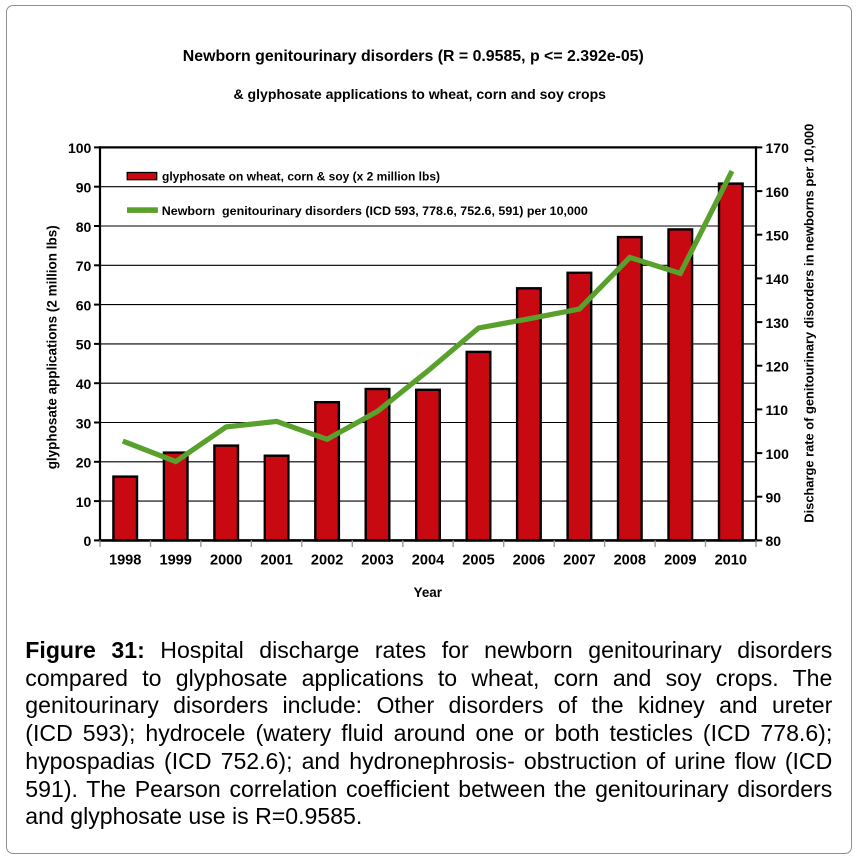 The width and height of the screenshot is (857, 860). What do you see at coordinates (731, 561) in the screenshot?
I see `svg-text: 2010` at bounding box center [731, 561].